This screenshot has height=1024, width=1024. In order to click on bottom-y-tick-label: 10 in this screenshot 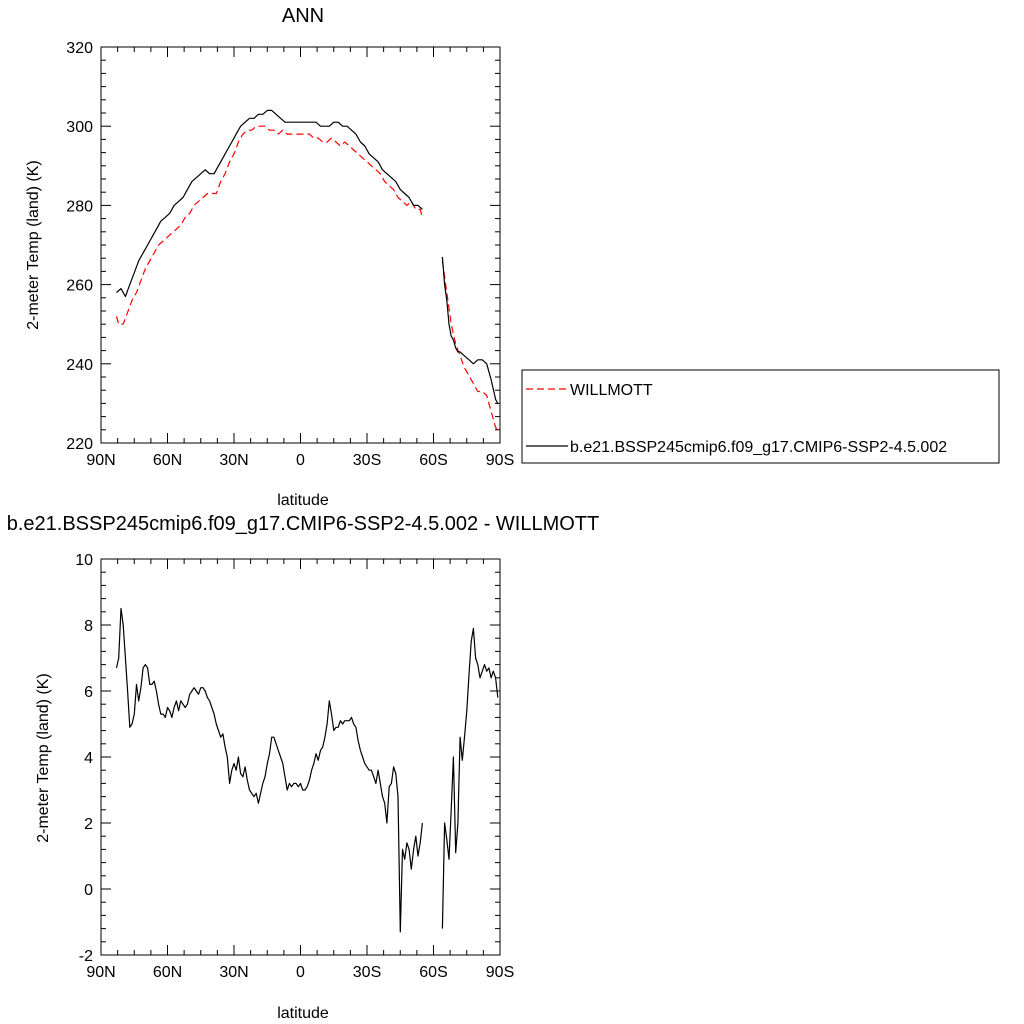, I will do `click(84, 560)`.